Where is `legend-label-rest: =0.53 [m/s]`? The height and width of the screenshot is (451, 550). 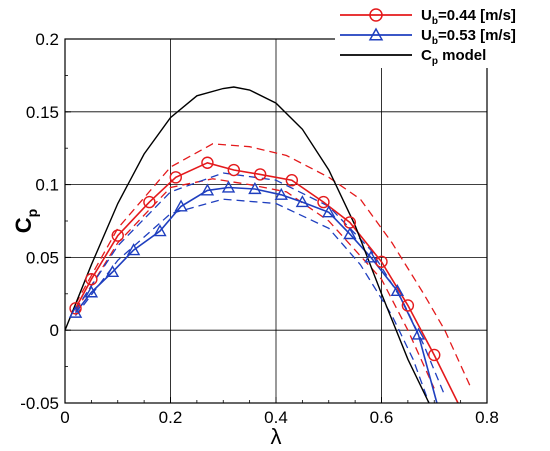
legend-label-rest: =0.53 [m/s] is located at coordinates (477, 35).